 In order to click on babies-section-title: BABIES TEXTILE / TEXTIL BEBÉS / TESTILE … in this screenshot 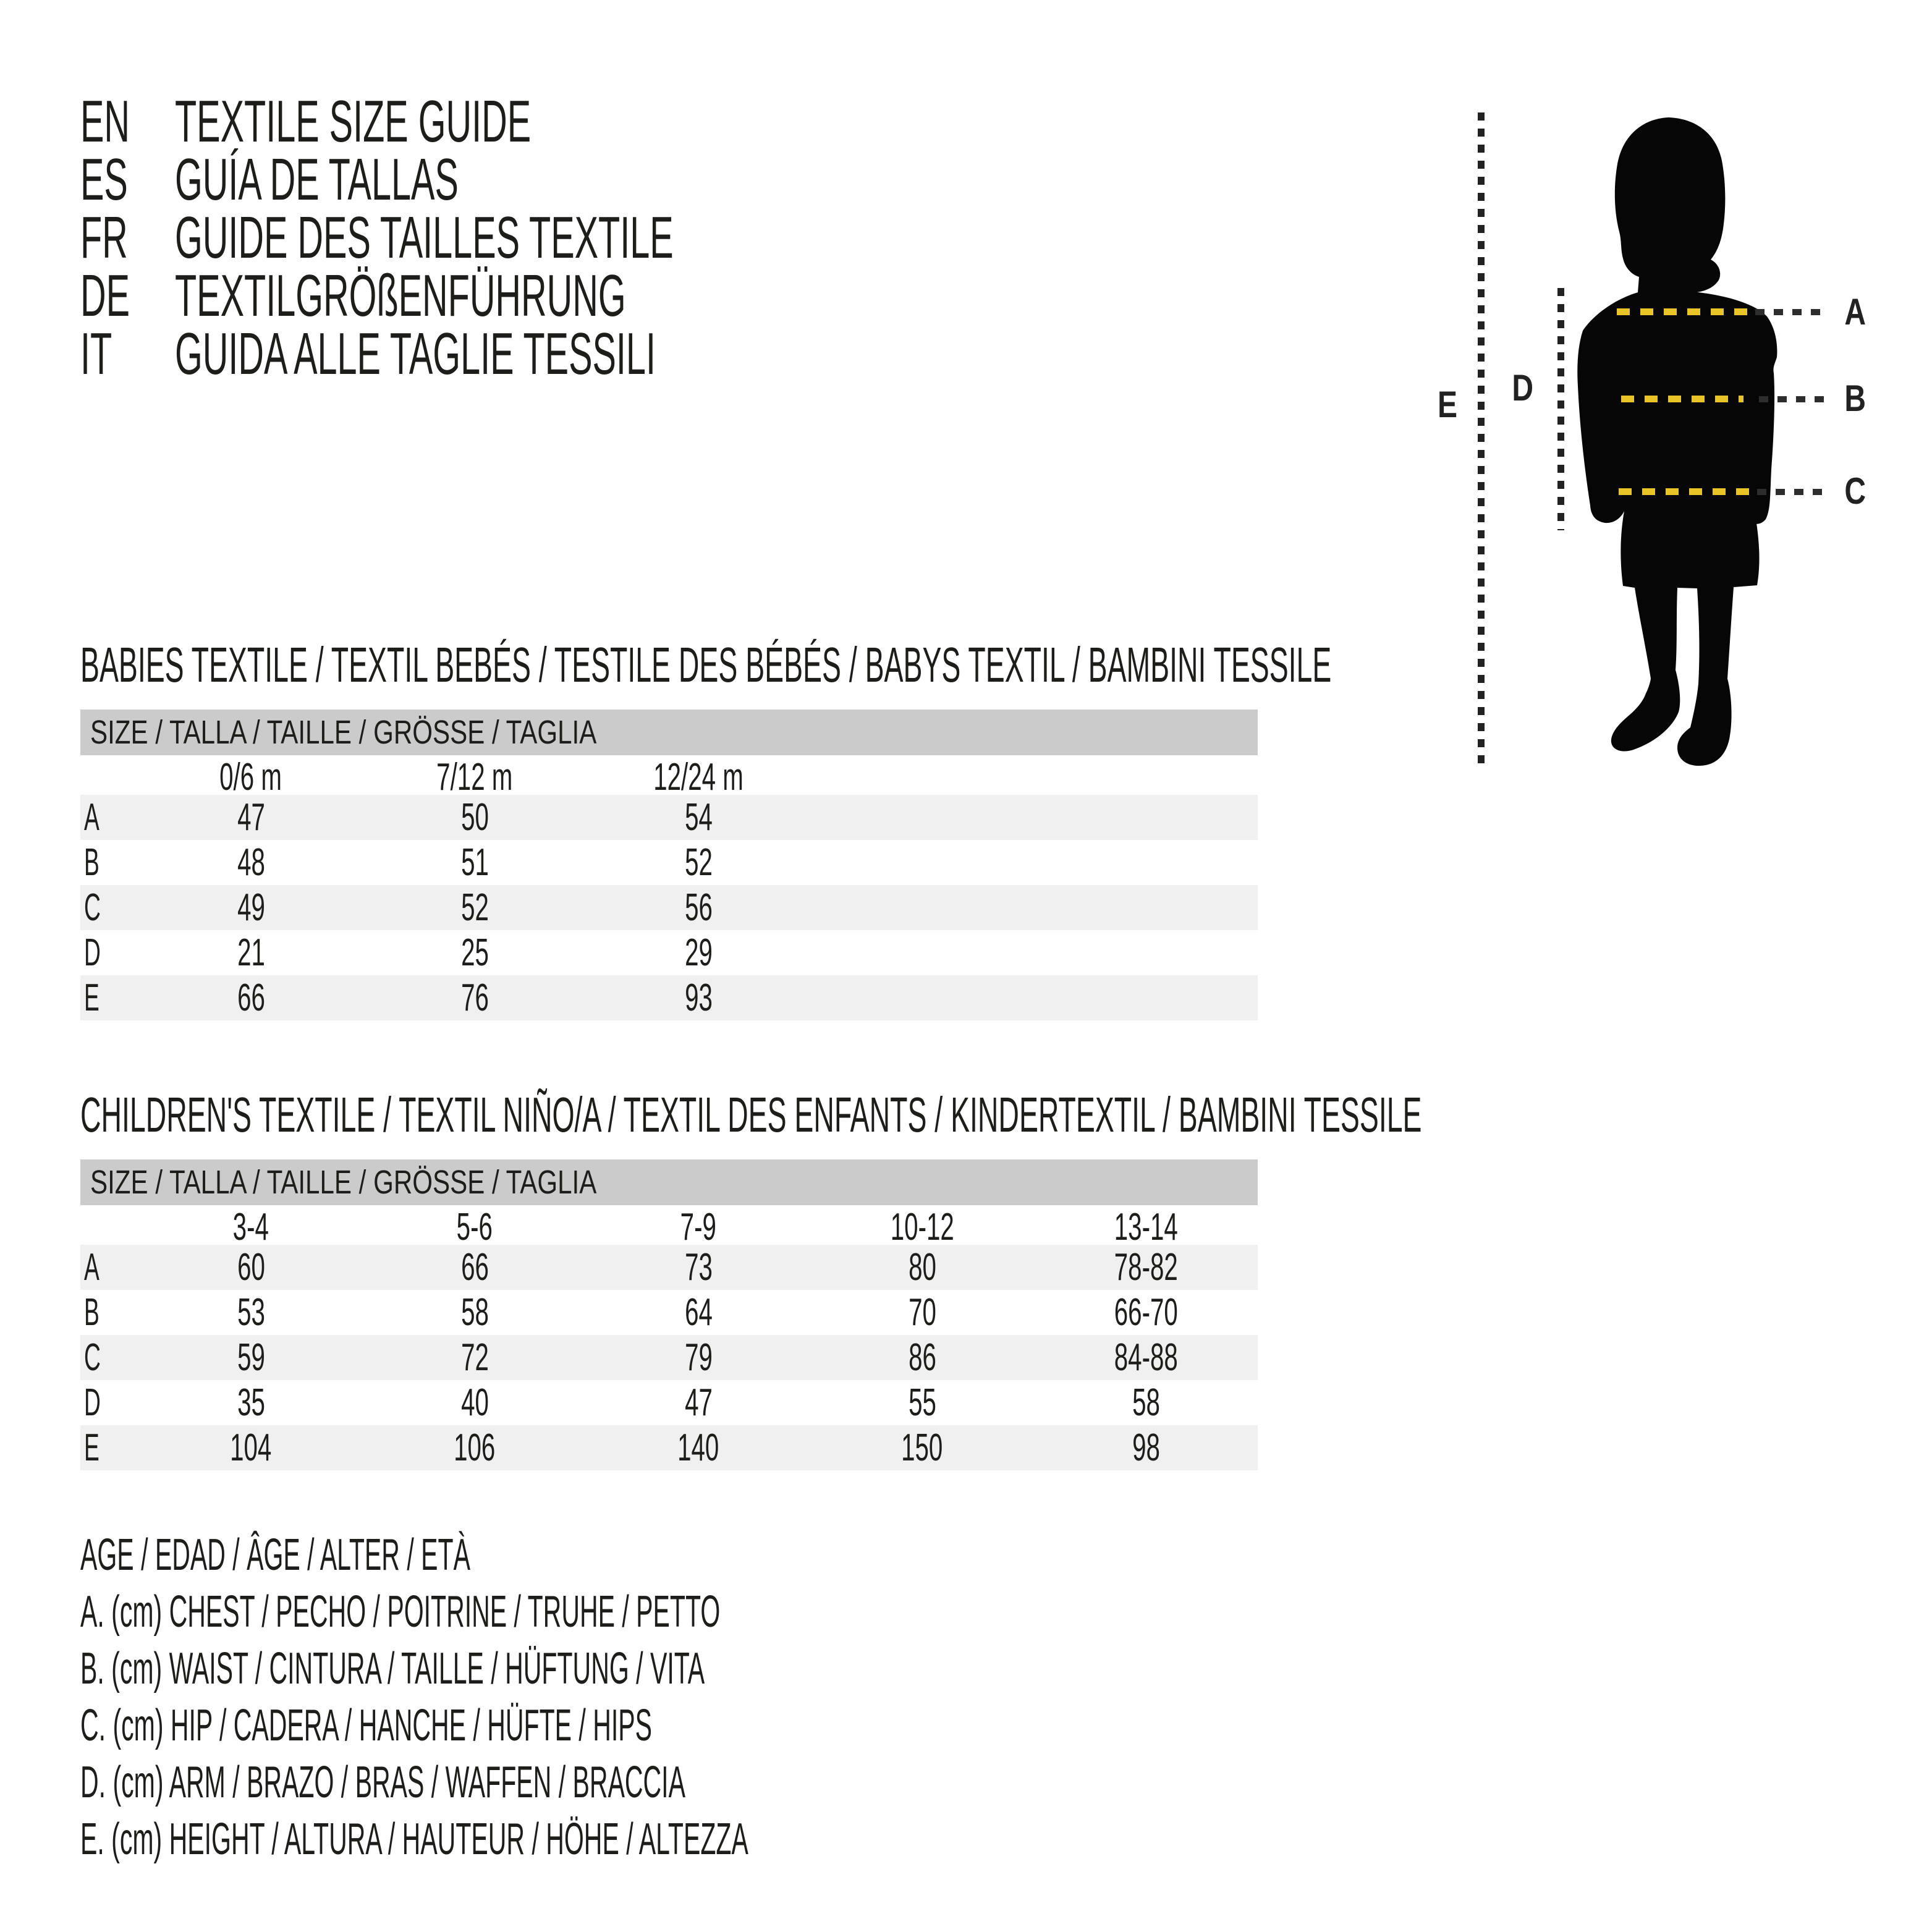, I will do `click(706, 664)`.